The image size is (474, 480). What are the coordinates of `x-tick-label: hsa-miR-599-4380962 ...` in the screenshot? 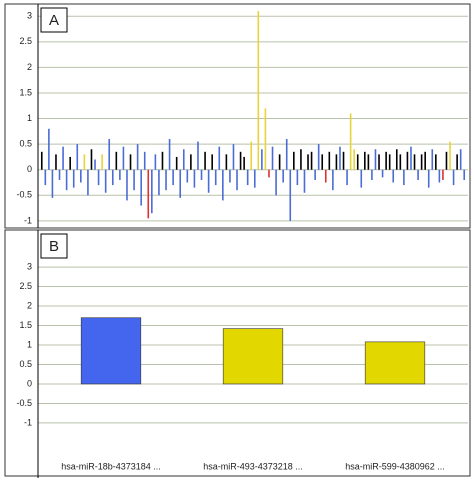 It's located at (395, 466).